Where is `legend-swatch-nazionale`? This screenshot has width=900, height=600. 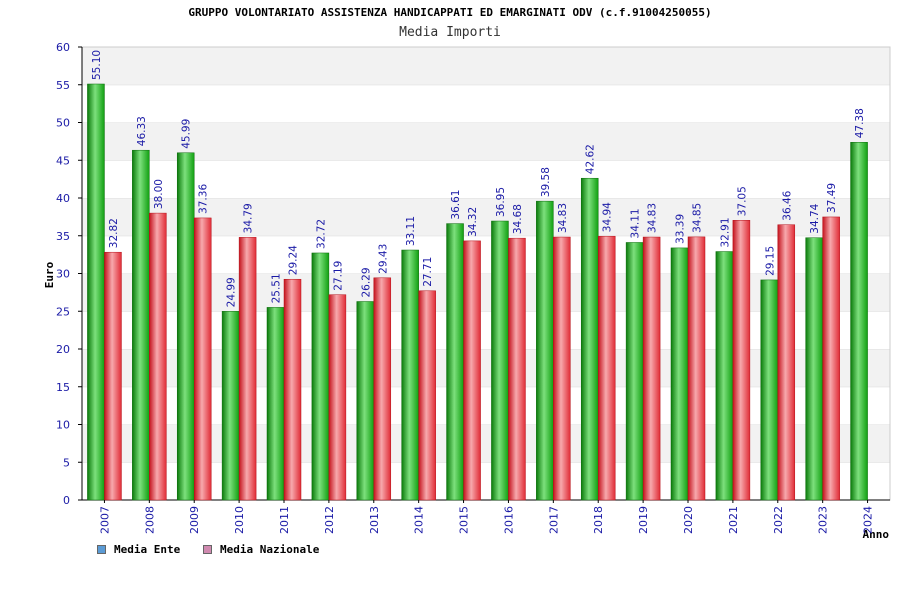 legend-swatch-nazionale is located at coordinates (207, 549).